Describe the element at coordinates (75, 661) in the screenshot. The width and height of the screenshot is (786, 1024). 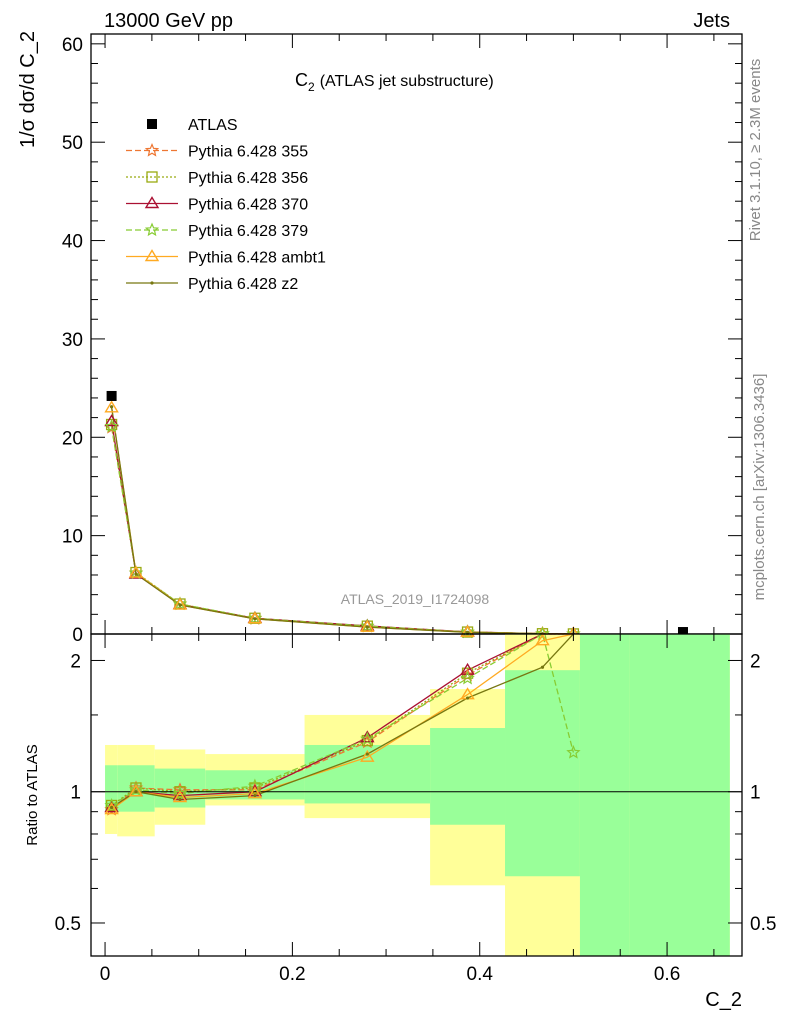
I see `y-tick-label-ratio-2: 2` at that location.